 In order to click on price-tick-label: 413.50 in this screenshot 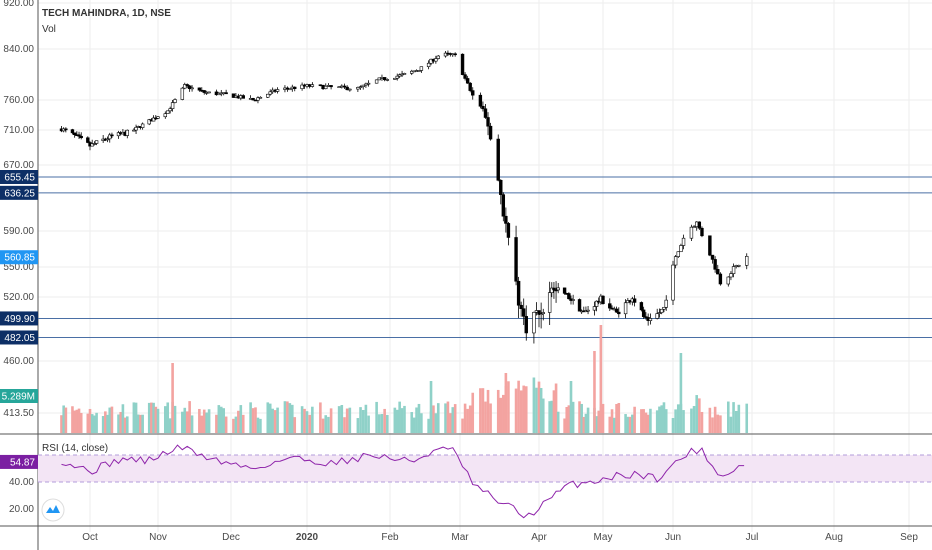, I will do `click(18, 413)`.